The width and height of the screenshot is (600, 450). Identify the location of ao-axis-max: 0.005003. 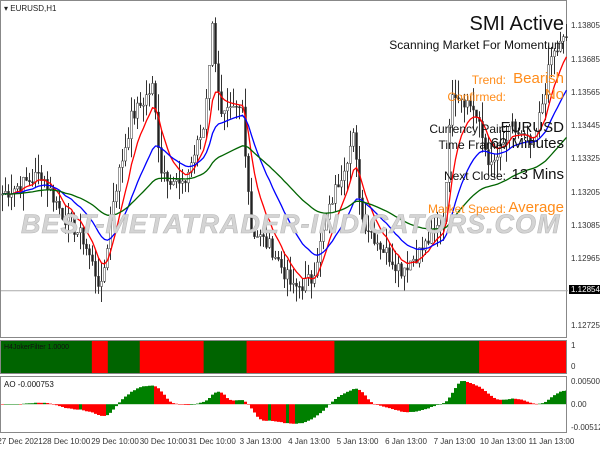
(585, 381).